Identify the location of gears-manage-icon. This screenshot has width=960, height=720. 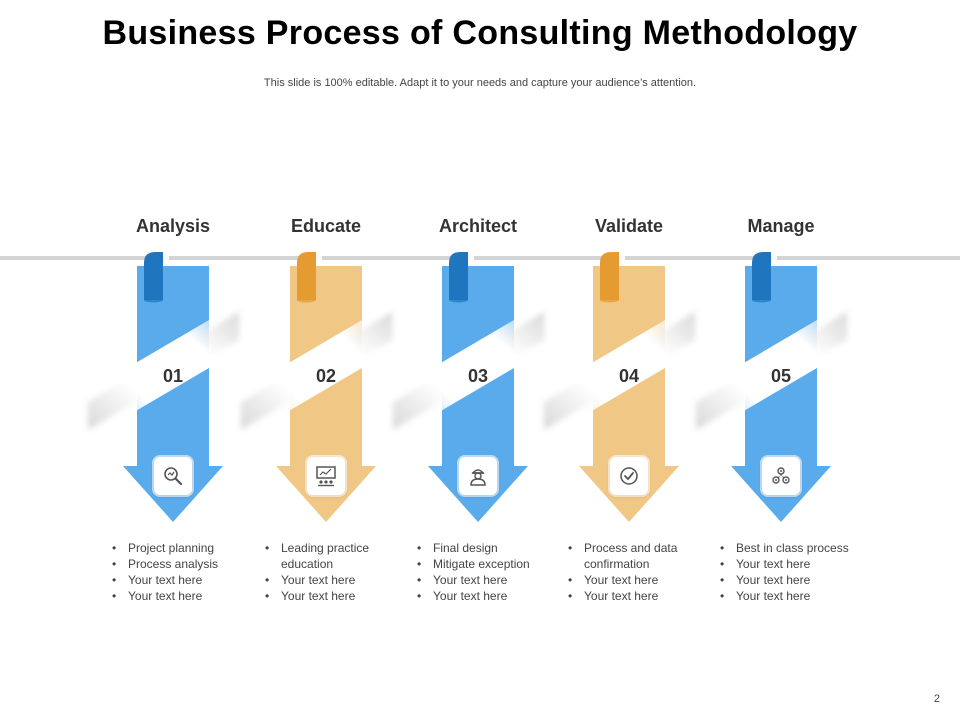
(781, 475).